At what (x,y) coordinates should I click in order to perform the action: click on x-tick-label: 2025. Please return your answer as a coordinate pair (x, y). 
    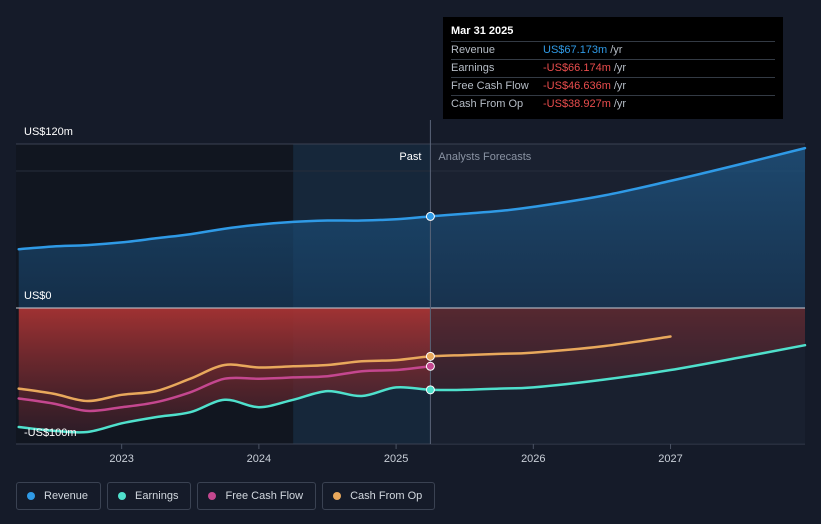
    Looking at the image, I should click on (396, 459).